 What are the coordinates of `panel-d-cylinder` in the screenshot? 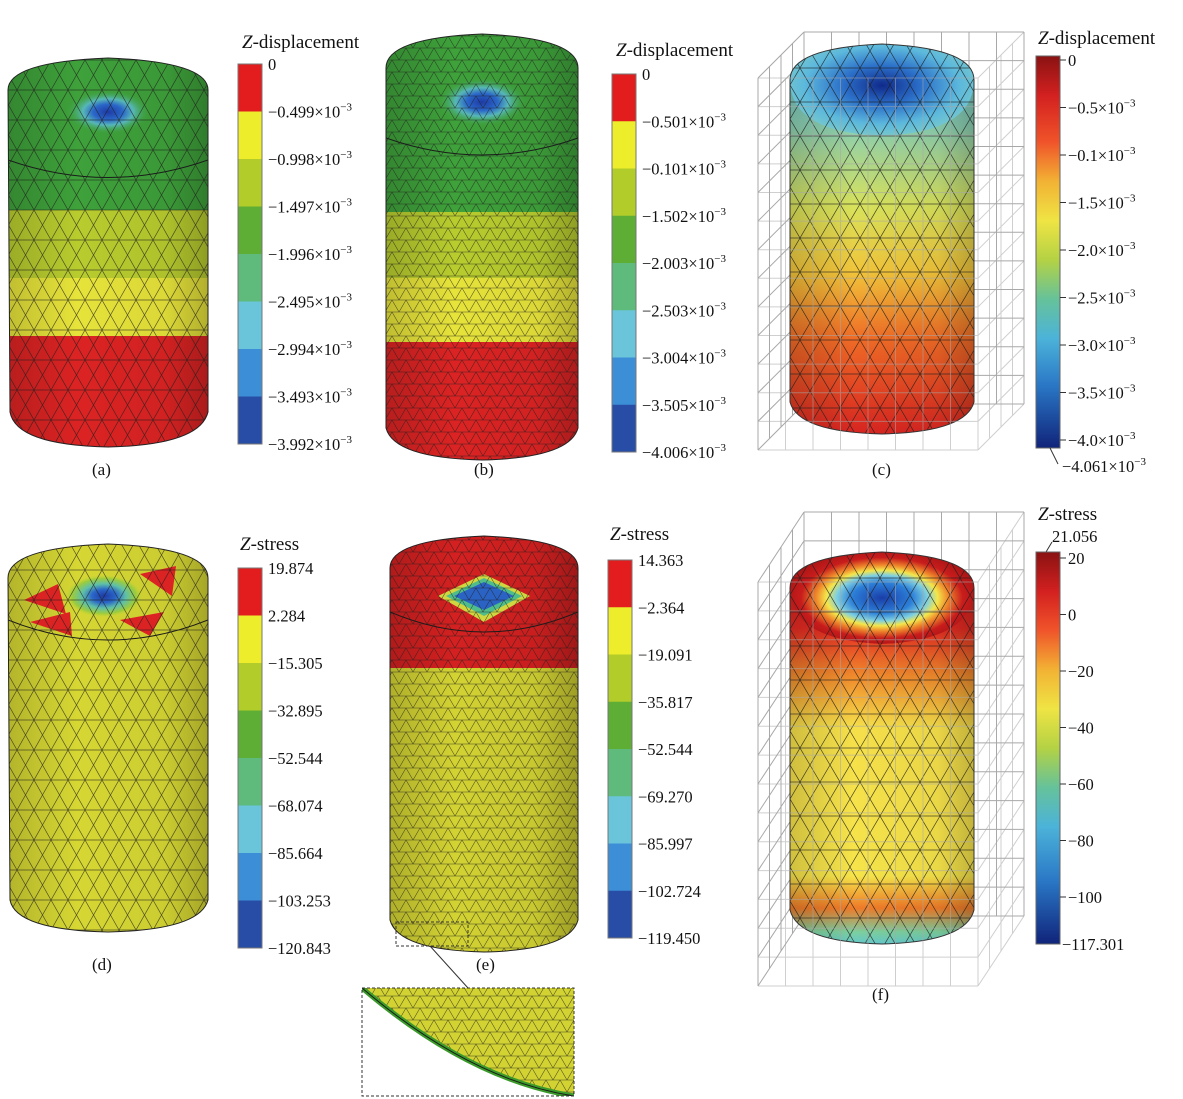 It's located at (108, 738).